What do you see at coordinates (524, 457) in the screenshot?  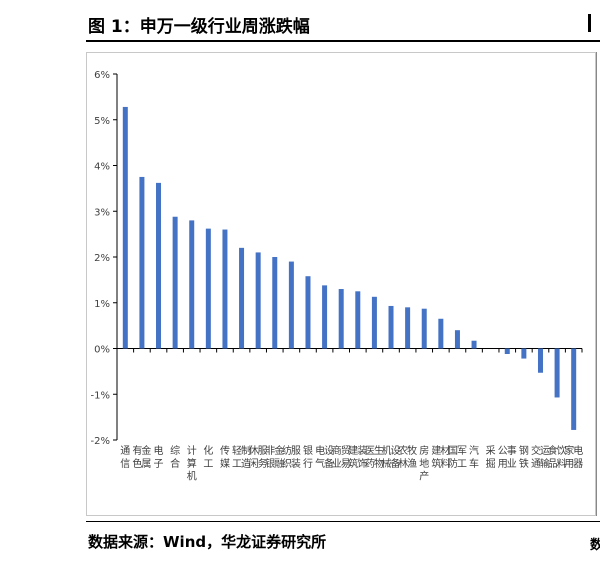 I see `x-category-label: 钢铁` at bounding box center [524, 457].